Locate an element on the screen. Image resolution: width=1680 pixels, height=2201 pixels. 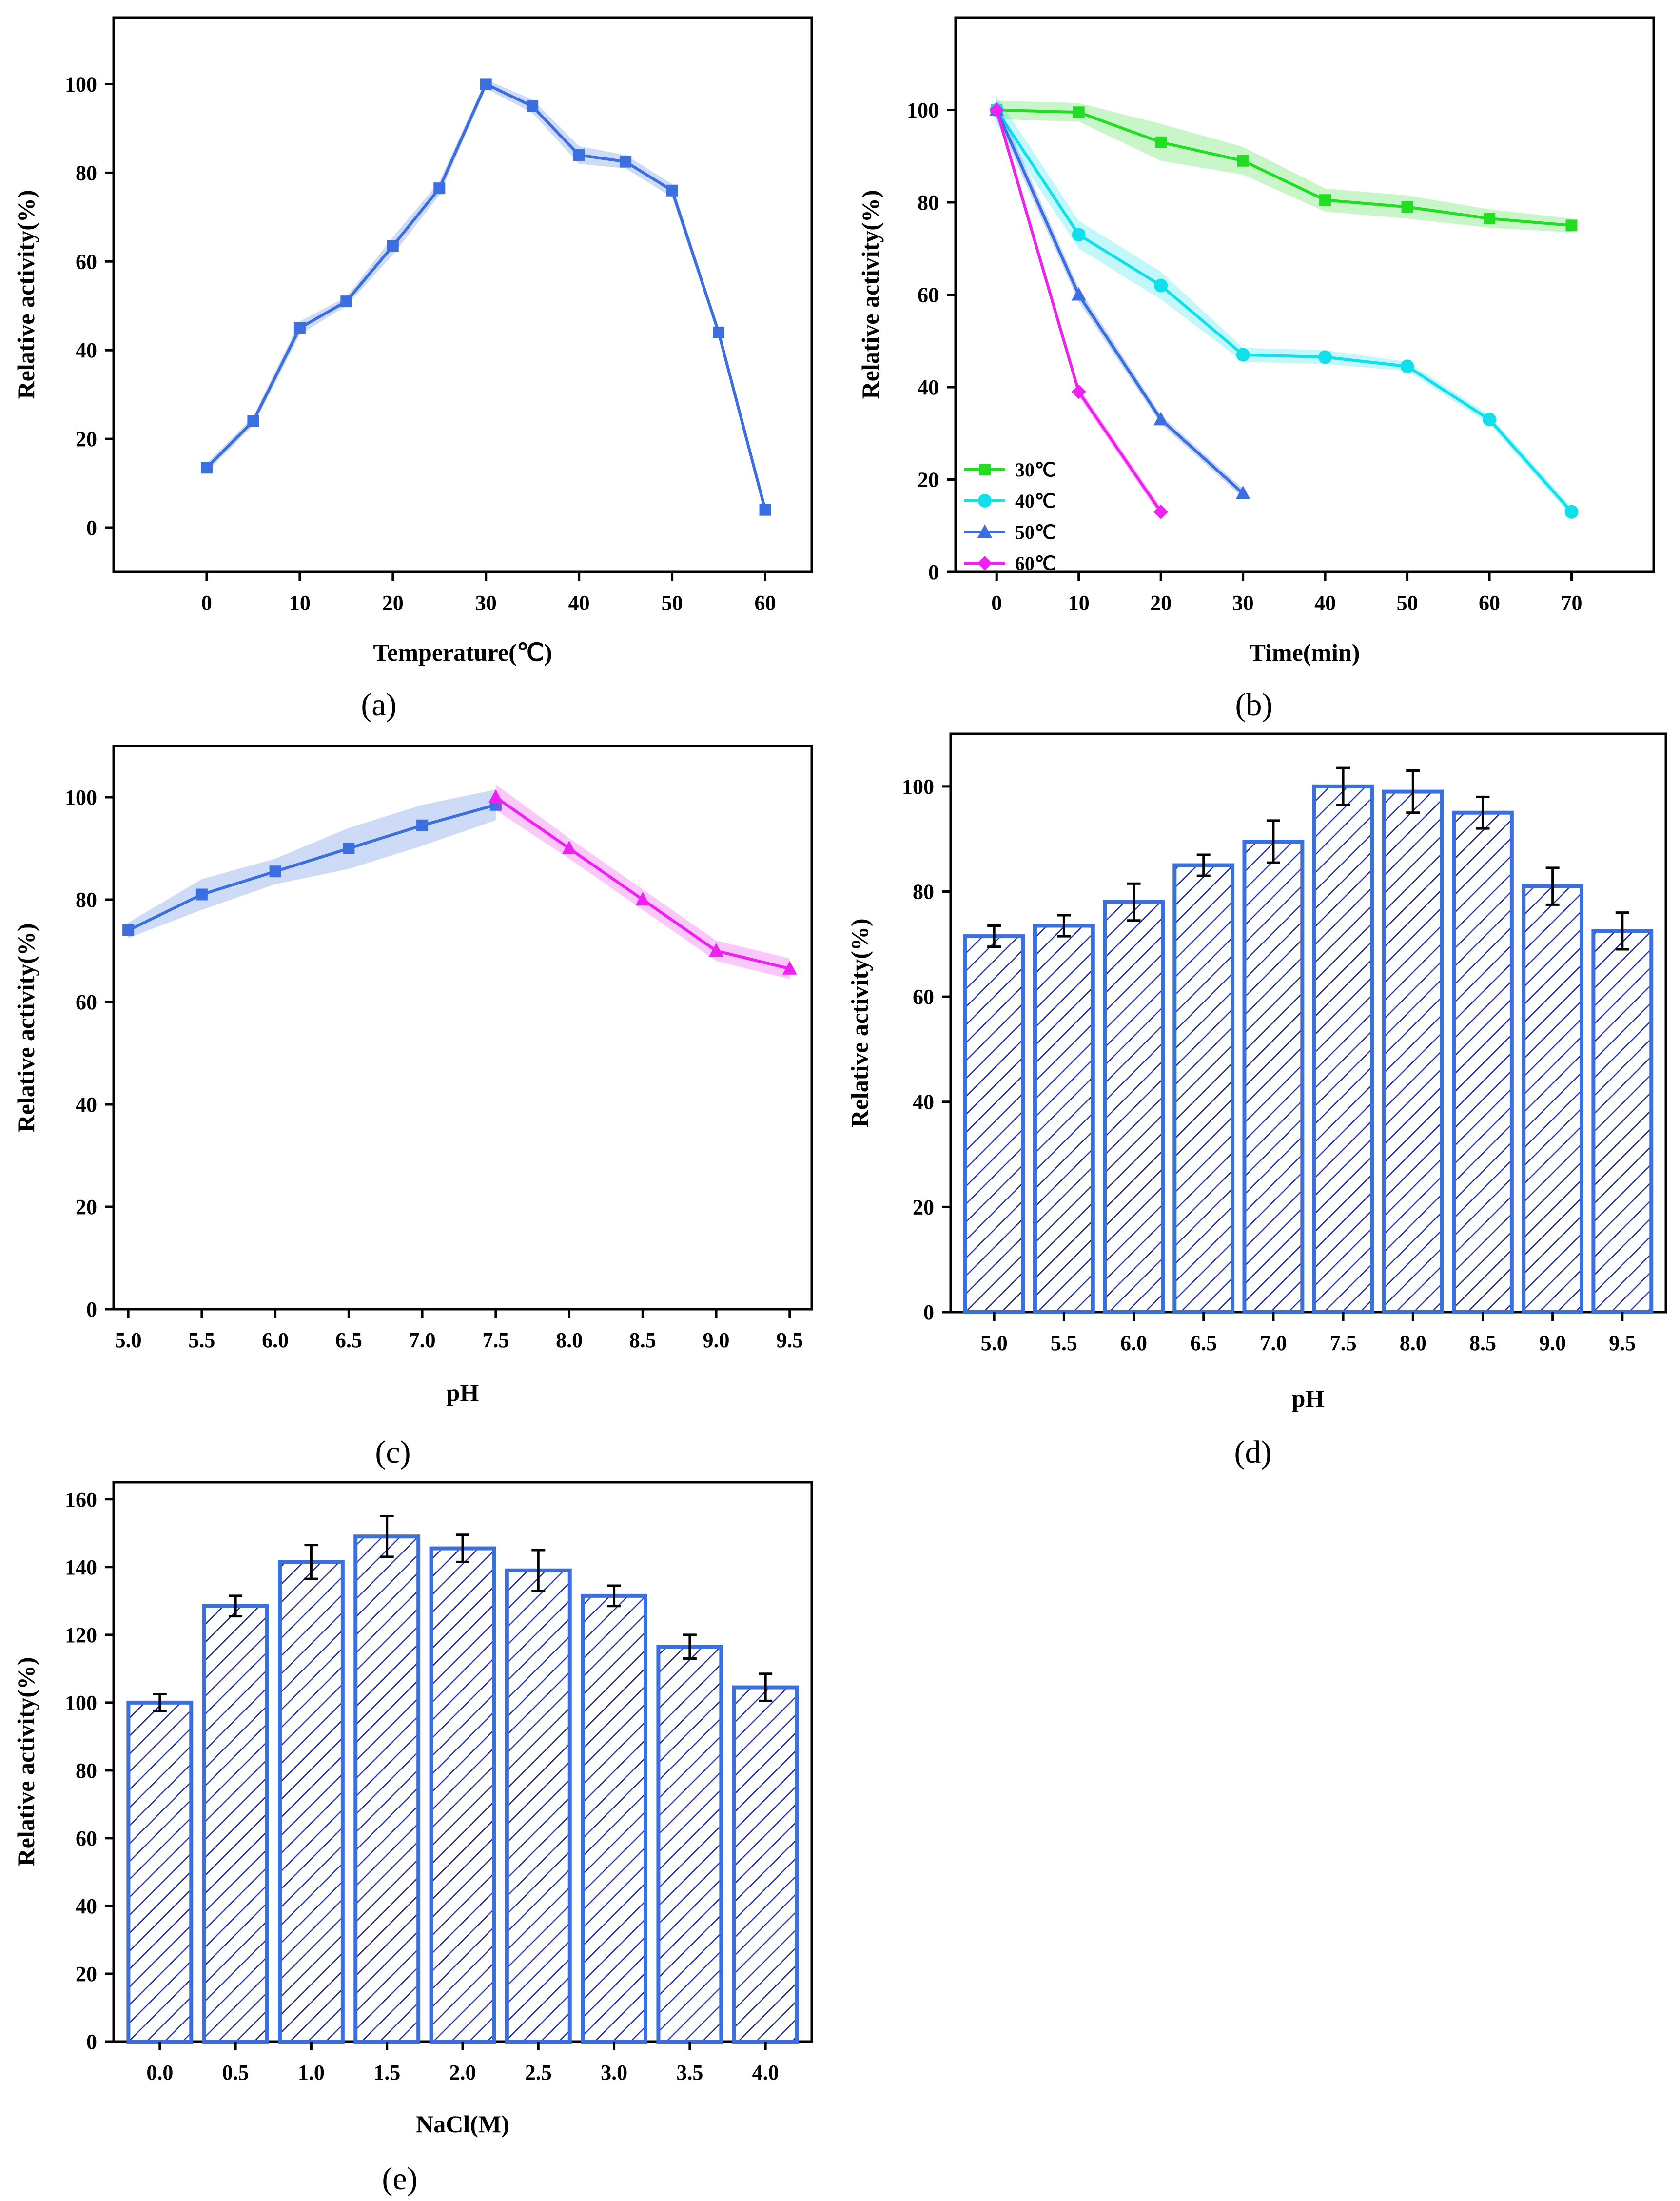
panel-b-label: (b) is located at coordinates (1254, 705).